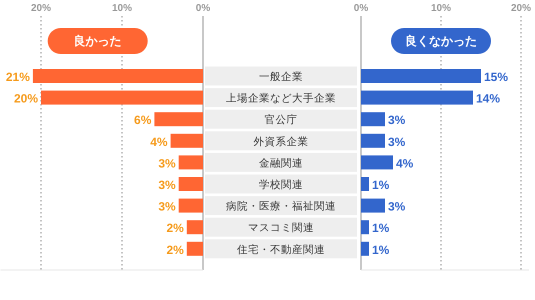 This screenshot has width=535, height=300. What do you see at coordinates (18, 77) in the screenshot?
I see `data-label: 21%` at bounding box center [18, 77].